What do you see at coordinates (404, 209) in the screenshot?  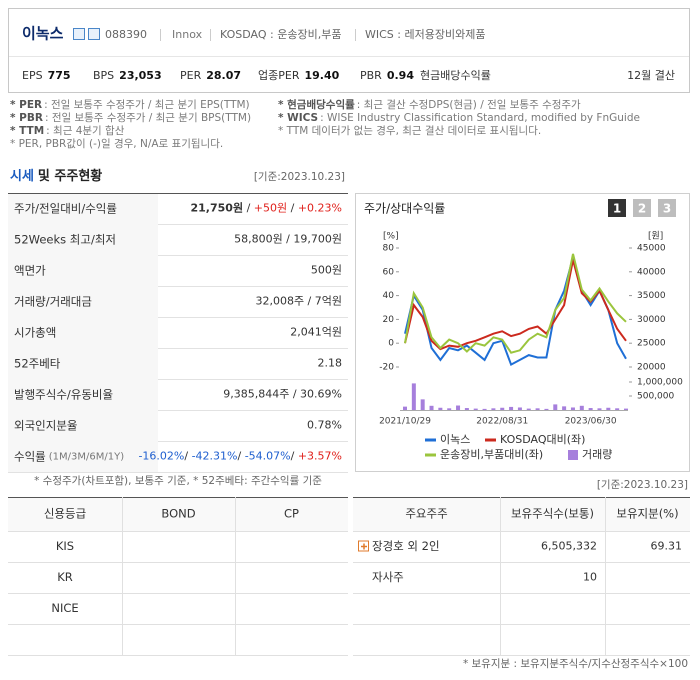 I see `chart-title: 주가/상대수익률` at bounding box center [404, 209].